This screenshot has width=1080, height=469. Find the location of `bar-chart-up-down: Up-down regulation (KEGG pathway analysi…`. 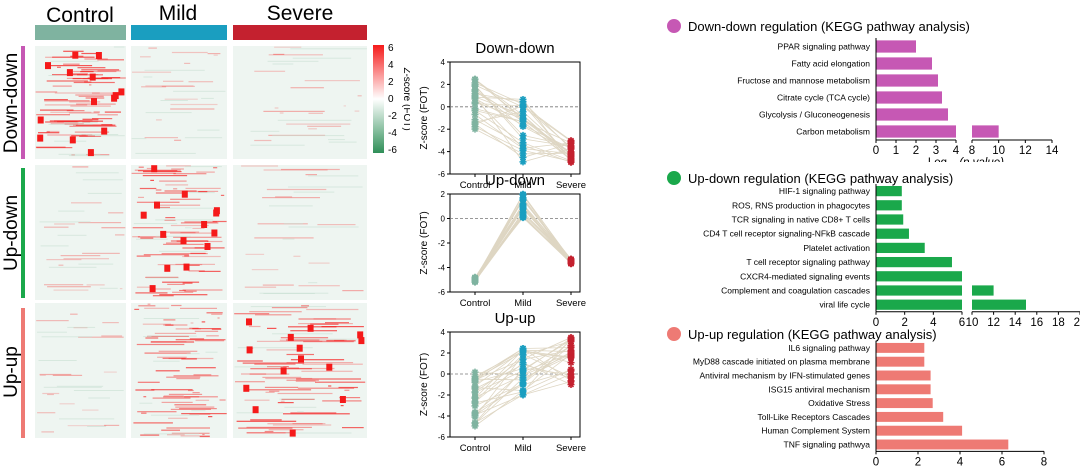

bar-chart-up-down: Up-down regulation (KEGG pathway analysi… is located at coordinates (873, 248).